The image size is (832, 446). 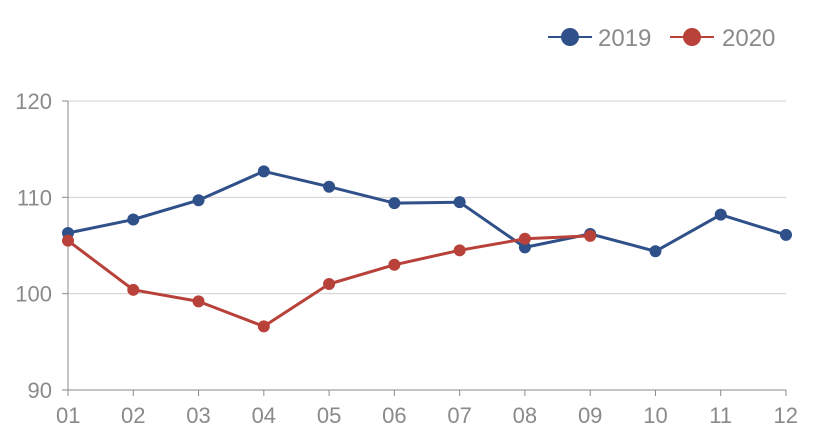 I want to click on x-tick-label: 07, so click(x=459, y=415).